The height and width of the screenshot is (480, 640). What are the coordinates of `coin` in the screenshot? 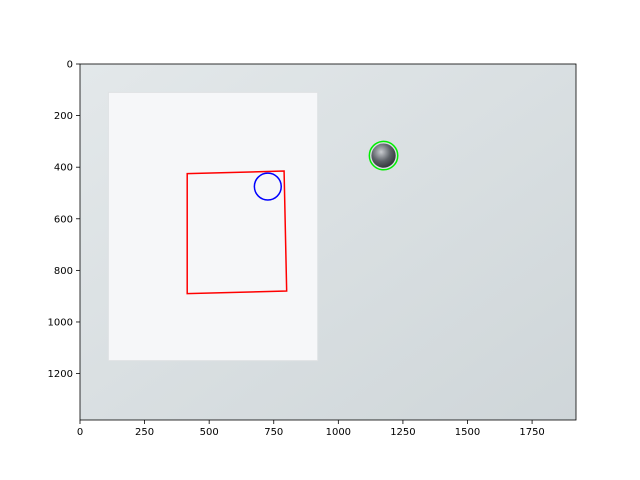 It's located at (383, 155).